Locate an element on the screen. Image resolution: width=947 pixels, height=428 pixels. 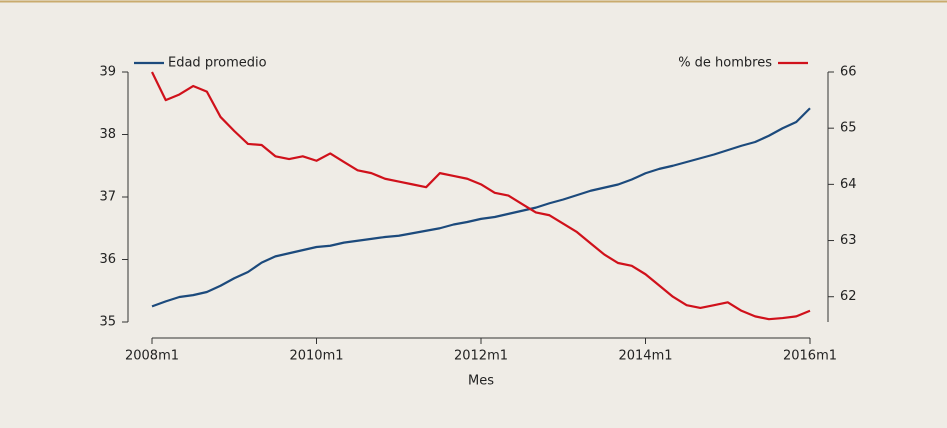
x-tick-label: 2008m1 is located at coordinates (152, 356).